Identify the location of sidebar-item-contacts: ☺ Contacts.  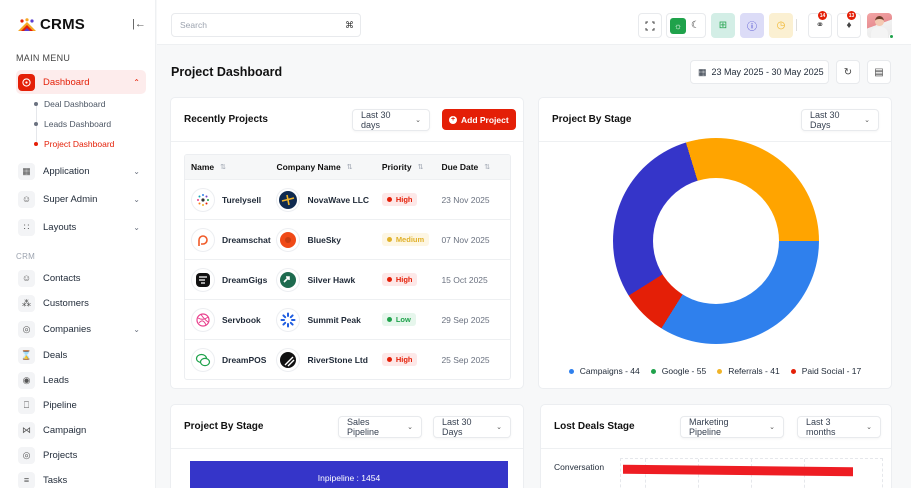
(81, 278).